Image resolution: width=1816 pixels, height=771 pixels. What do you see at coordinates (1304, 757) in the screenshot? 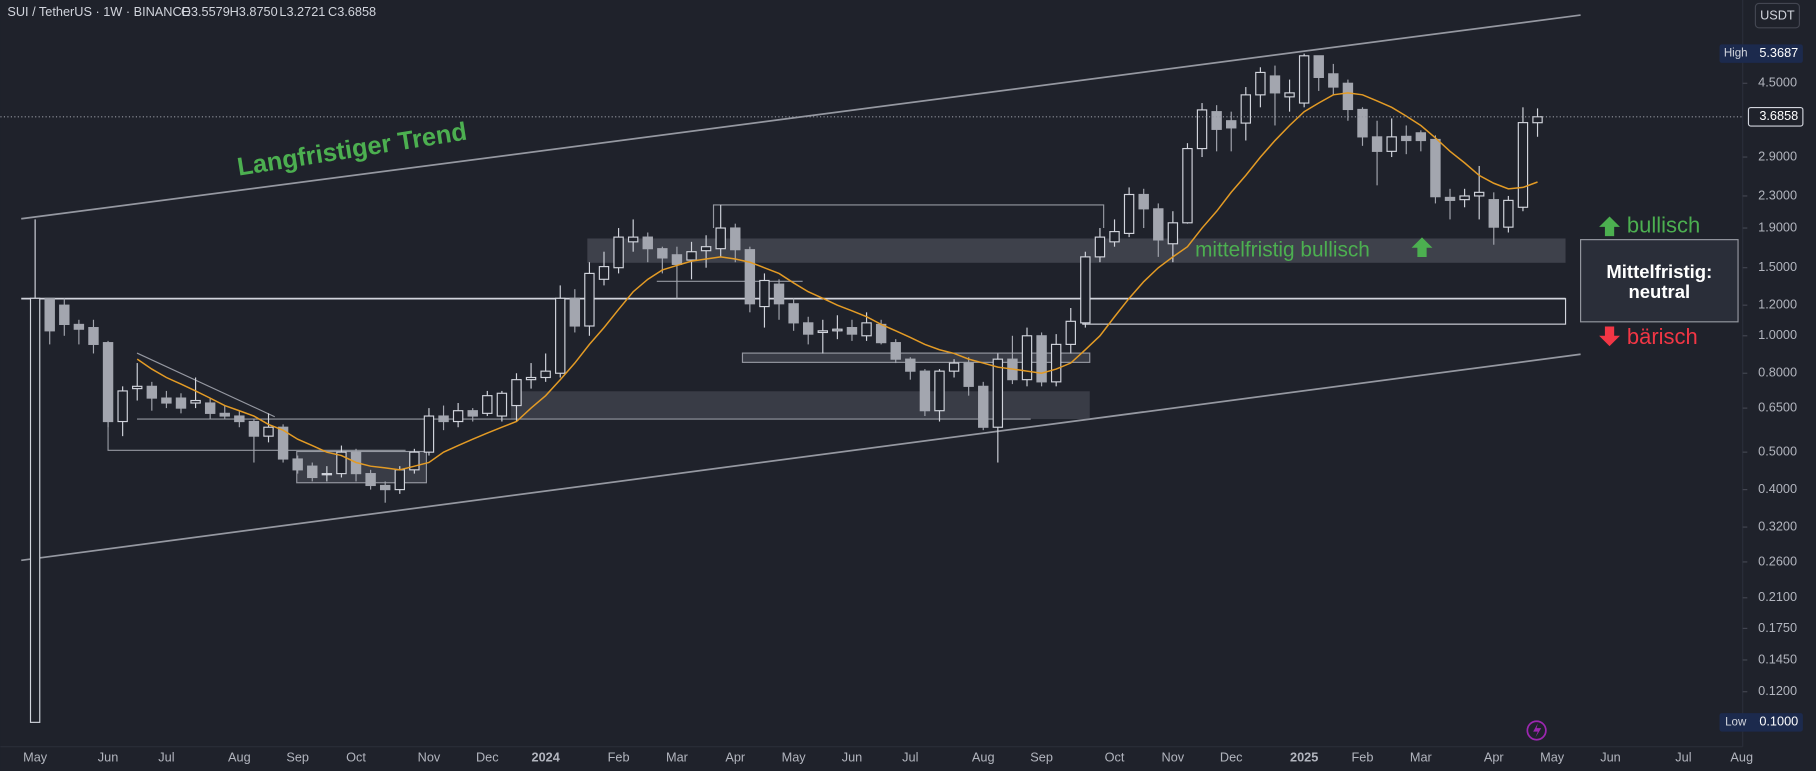
I see `x-tick-label: 2025` at bounding box center [1304, 757].